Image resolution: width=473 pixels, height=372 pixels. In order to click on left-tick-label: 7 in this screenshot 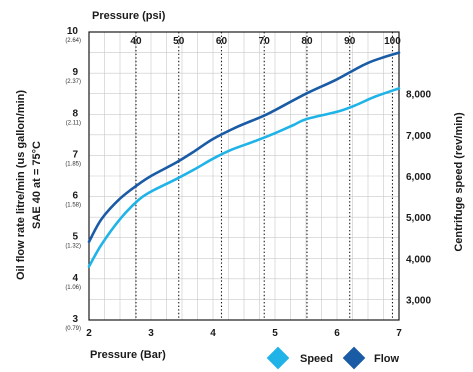, I will do `click(75, 154)`.